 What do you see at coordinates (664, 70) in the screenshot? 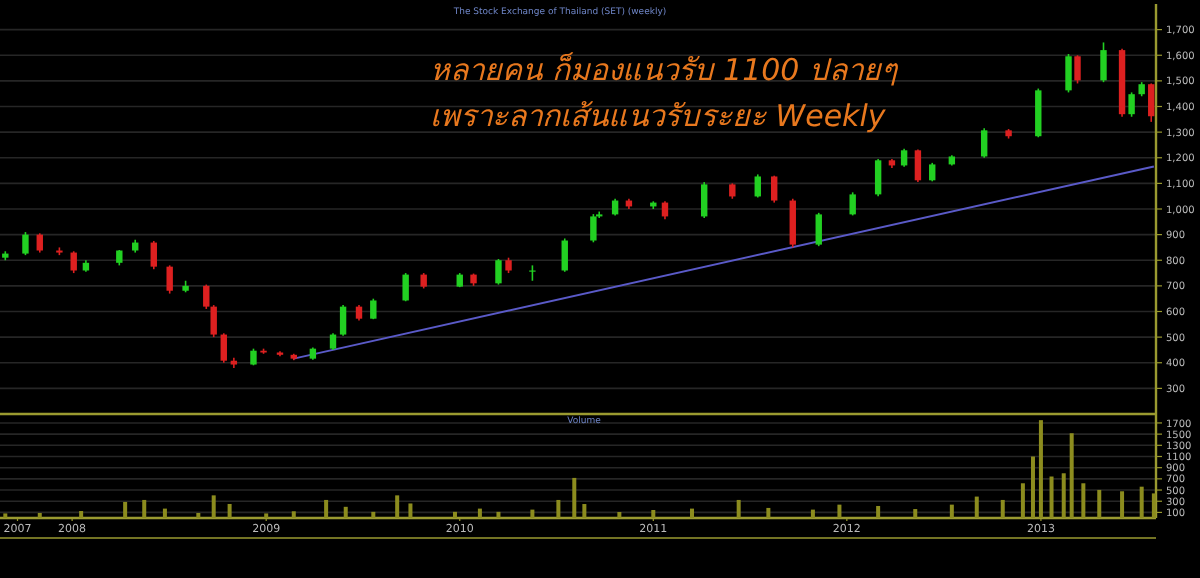
I see `annotation: หลายคน ก็มองแนวรับ 1100 ปลายๆ` at bounding box center [664, 70].